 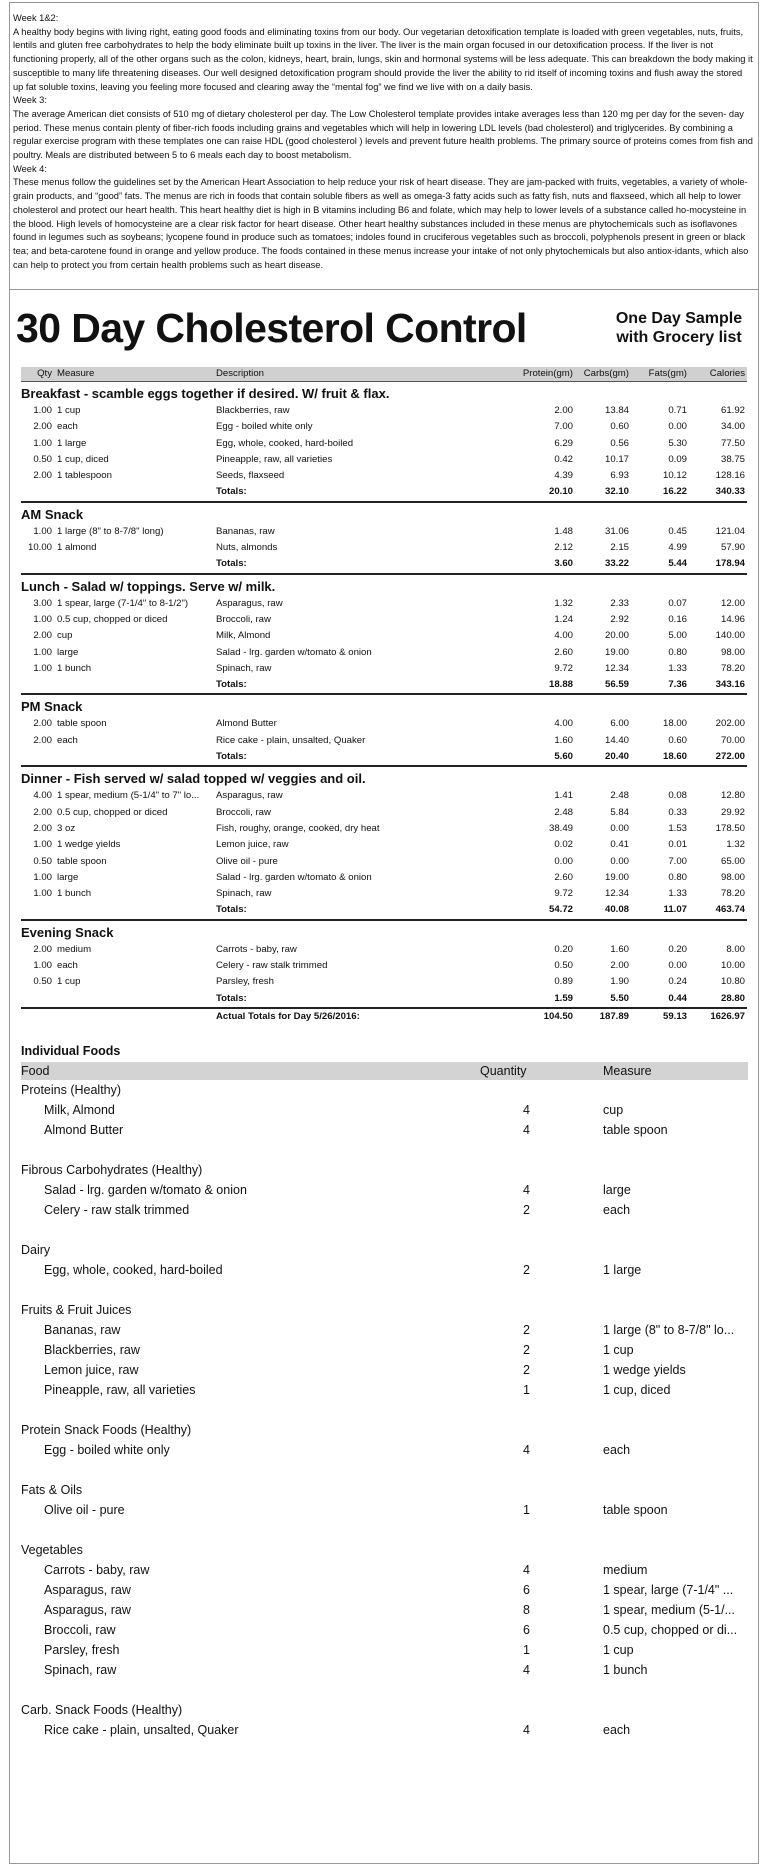 I want to click on column-header: Fats(gm), so click(x=667, y=373).